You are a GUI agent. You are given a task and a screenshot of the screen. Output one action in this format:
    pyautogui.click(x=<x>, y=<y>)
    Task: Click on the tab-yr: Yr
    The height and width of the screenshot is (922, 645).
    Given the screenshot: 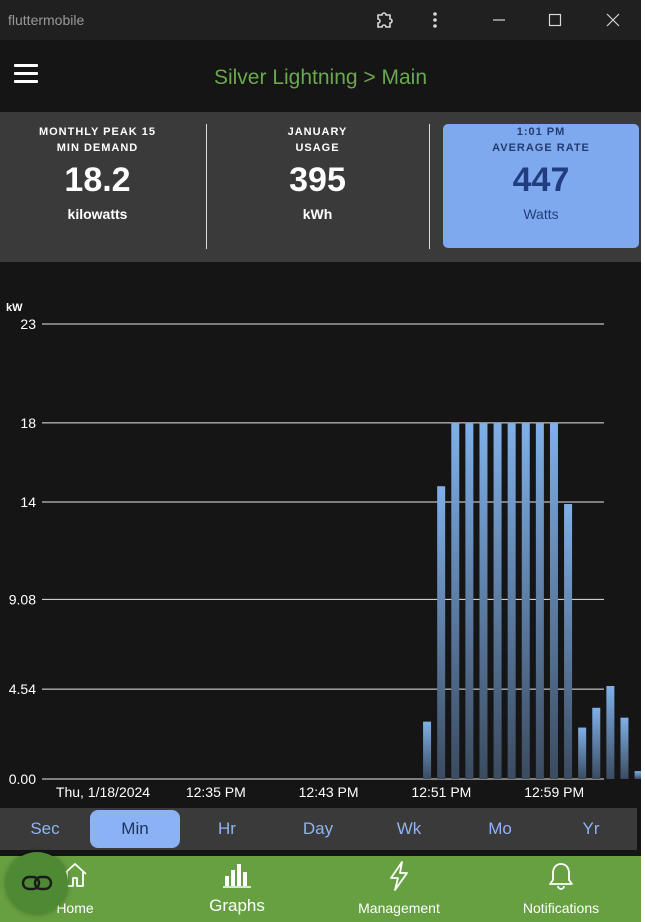 What is the action you would take?
    pyautogui.click(x=591, y=828)
    